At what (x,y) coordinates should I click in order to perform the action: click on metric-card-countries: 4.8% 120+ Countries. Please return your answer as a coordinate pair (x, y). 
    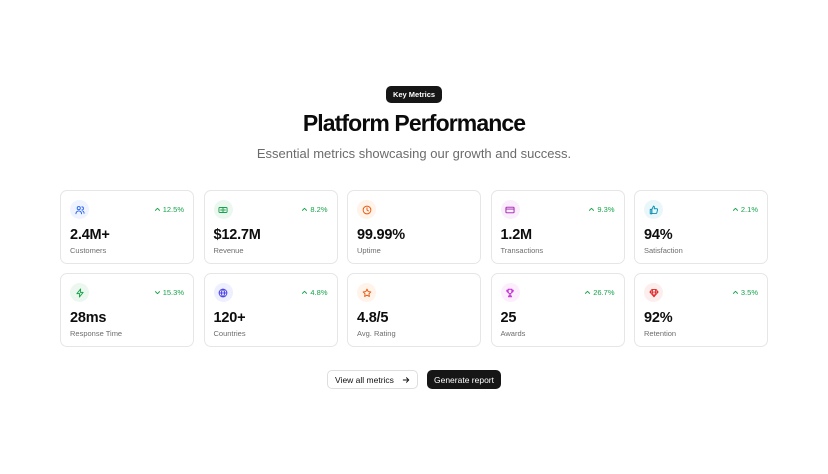
    Looking at the image, I should click on (270, 310).